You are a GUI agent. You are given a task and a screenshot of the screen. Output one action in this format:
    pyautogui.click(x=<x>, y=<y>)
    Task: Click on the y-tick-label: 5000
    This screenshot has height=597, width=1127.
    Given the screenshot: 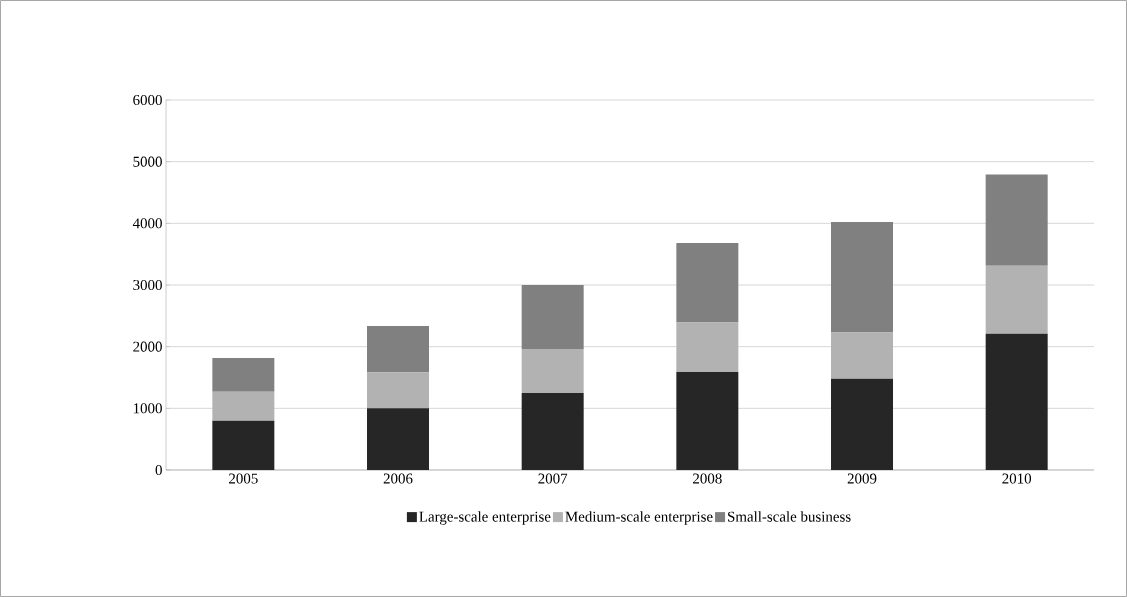 What is the action you would take?
    pyautogui.click(x=147, y=161)
    